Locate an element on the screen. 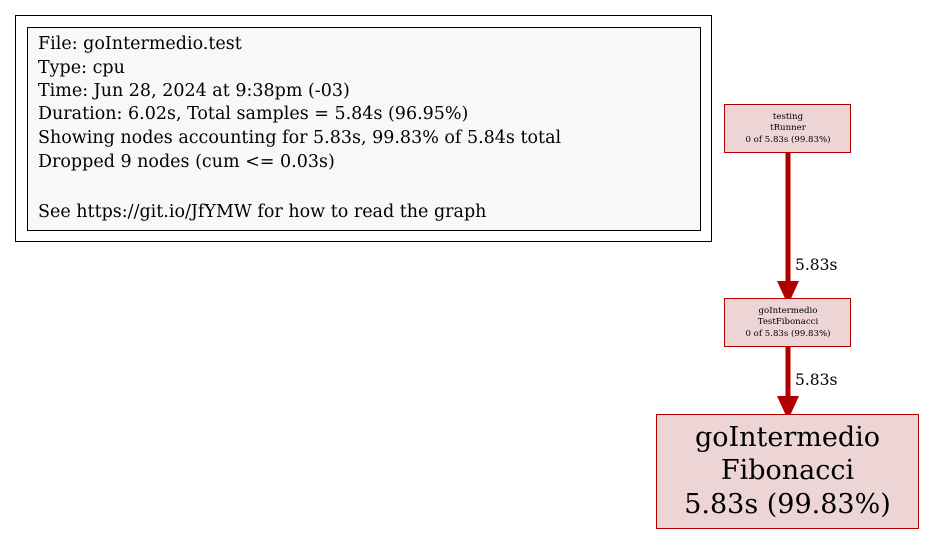 The height and width of the screenshot is (535, 925). legend-type: Type: cpu is located at coordinates (81, 68).